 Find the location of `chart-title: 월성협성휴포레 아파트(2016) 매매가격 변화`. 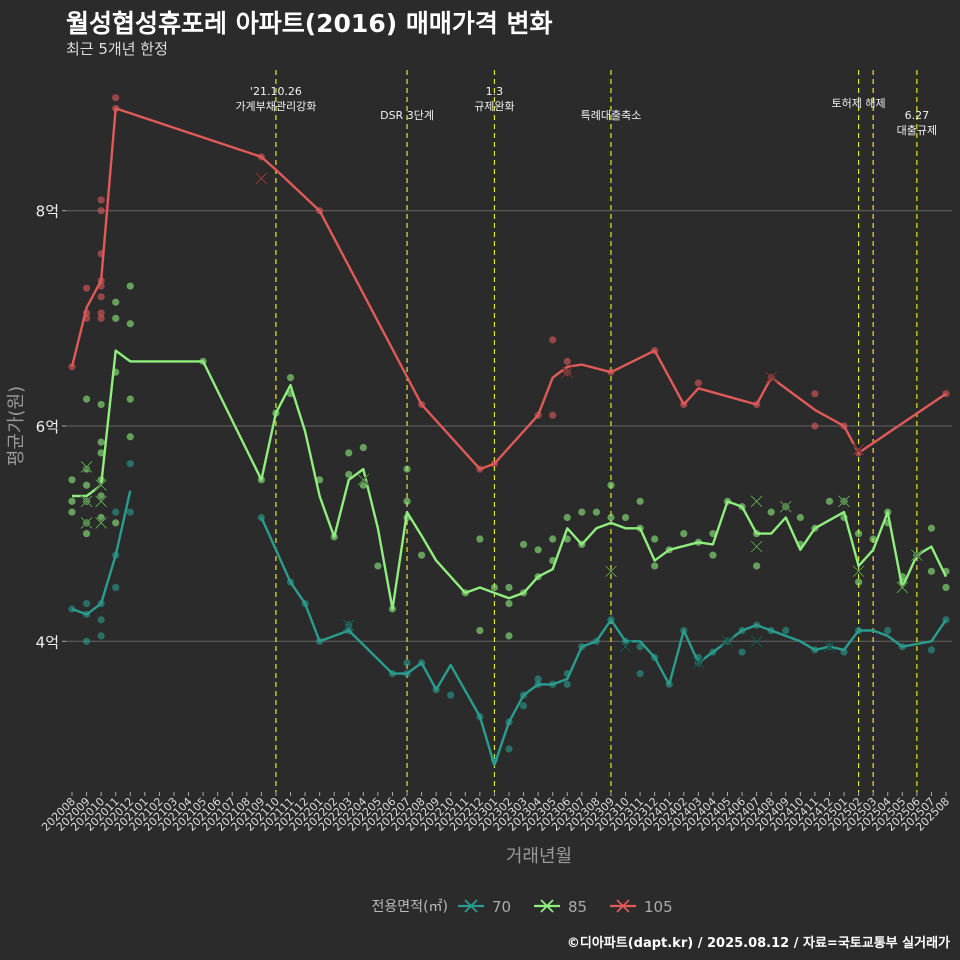

chart-title: 월성협성휴포레 아파트(2016) 매매가격 변화 is located at coordinates (309, 23).